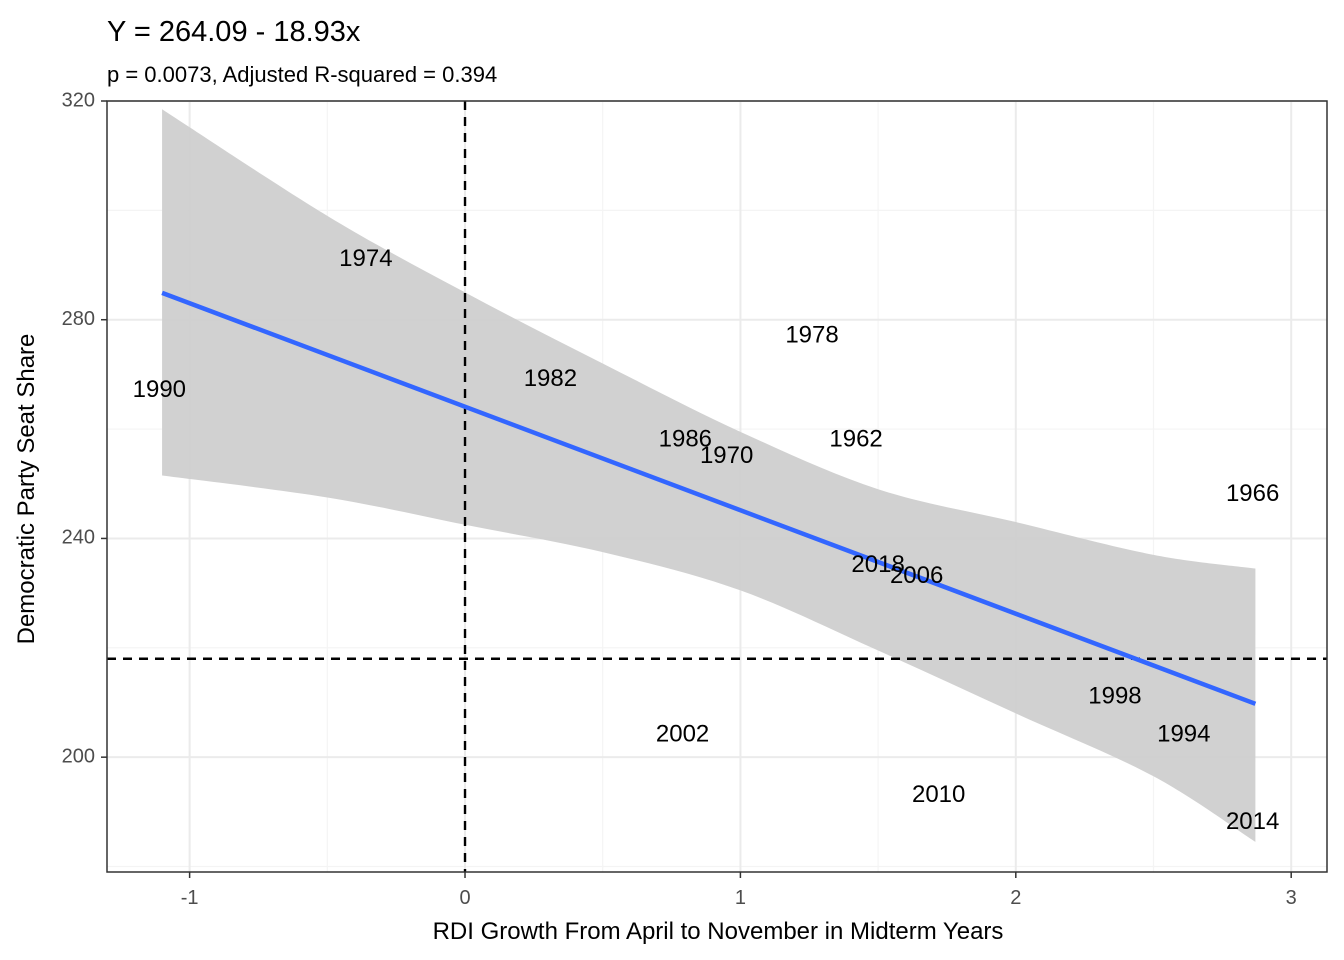  Describe the element at coordinates (877, 564) in the screenshot. I see `point-label-2018: 2018` at that location.